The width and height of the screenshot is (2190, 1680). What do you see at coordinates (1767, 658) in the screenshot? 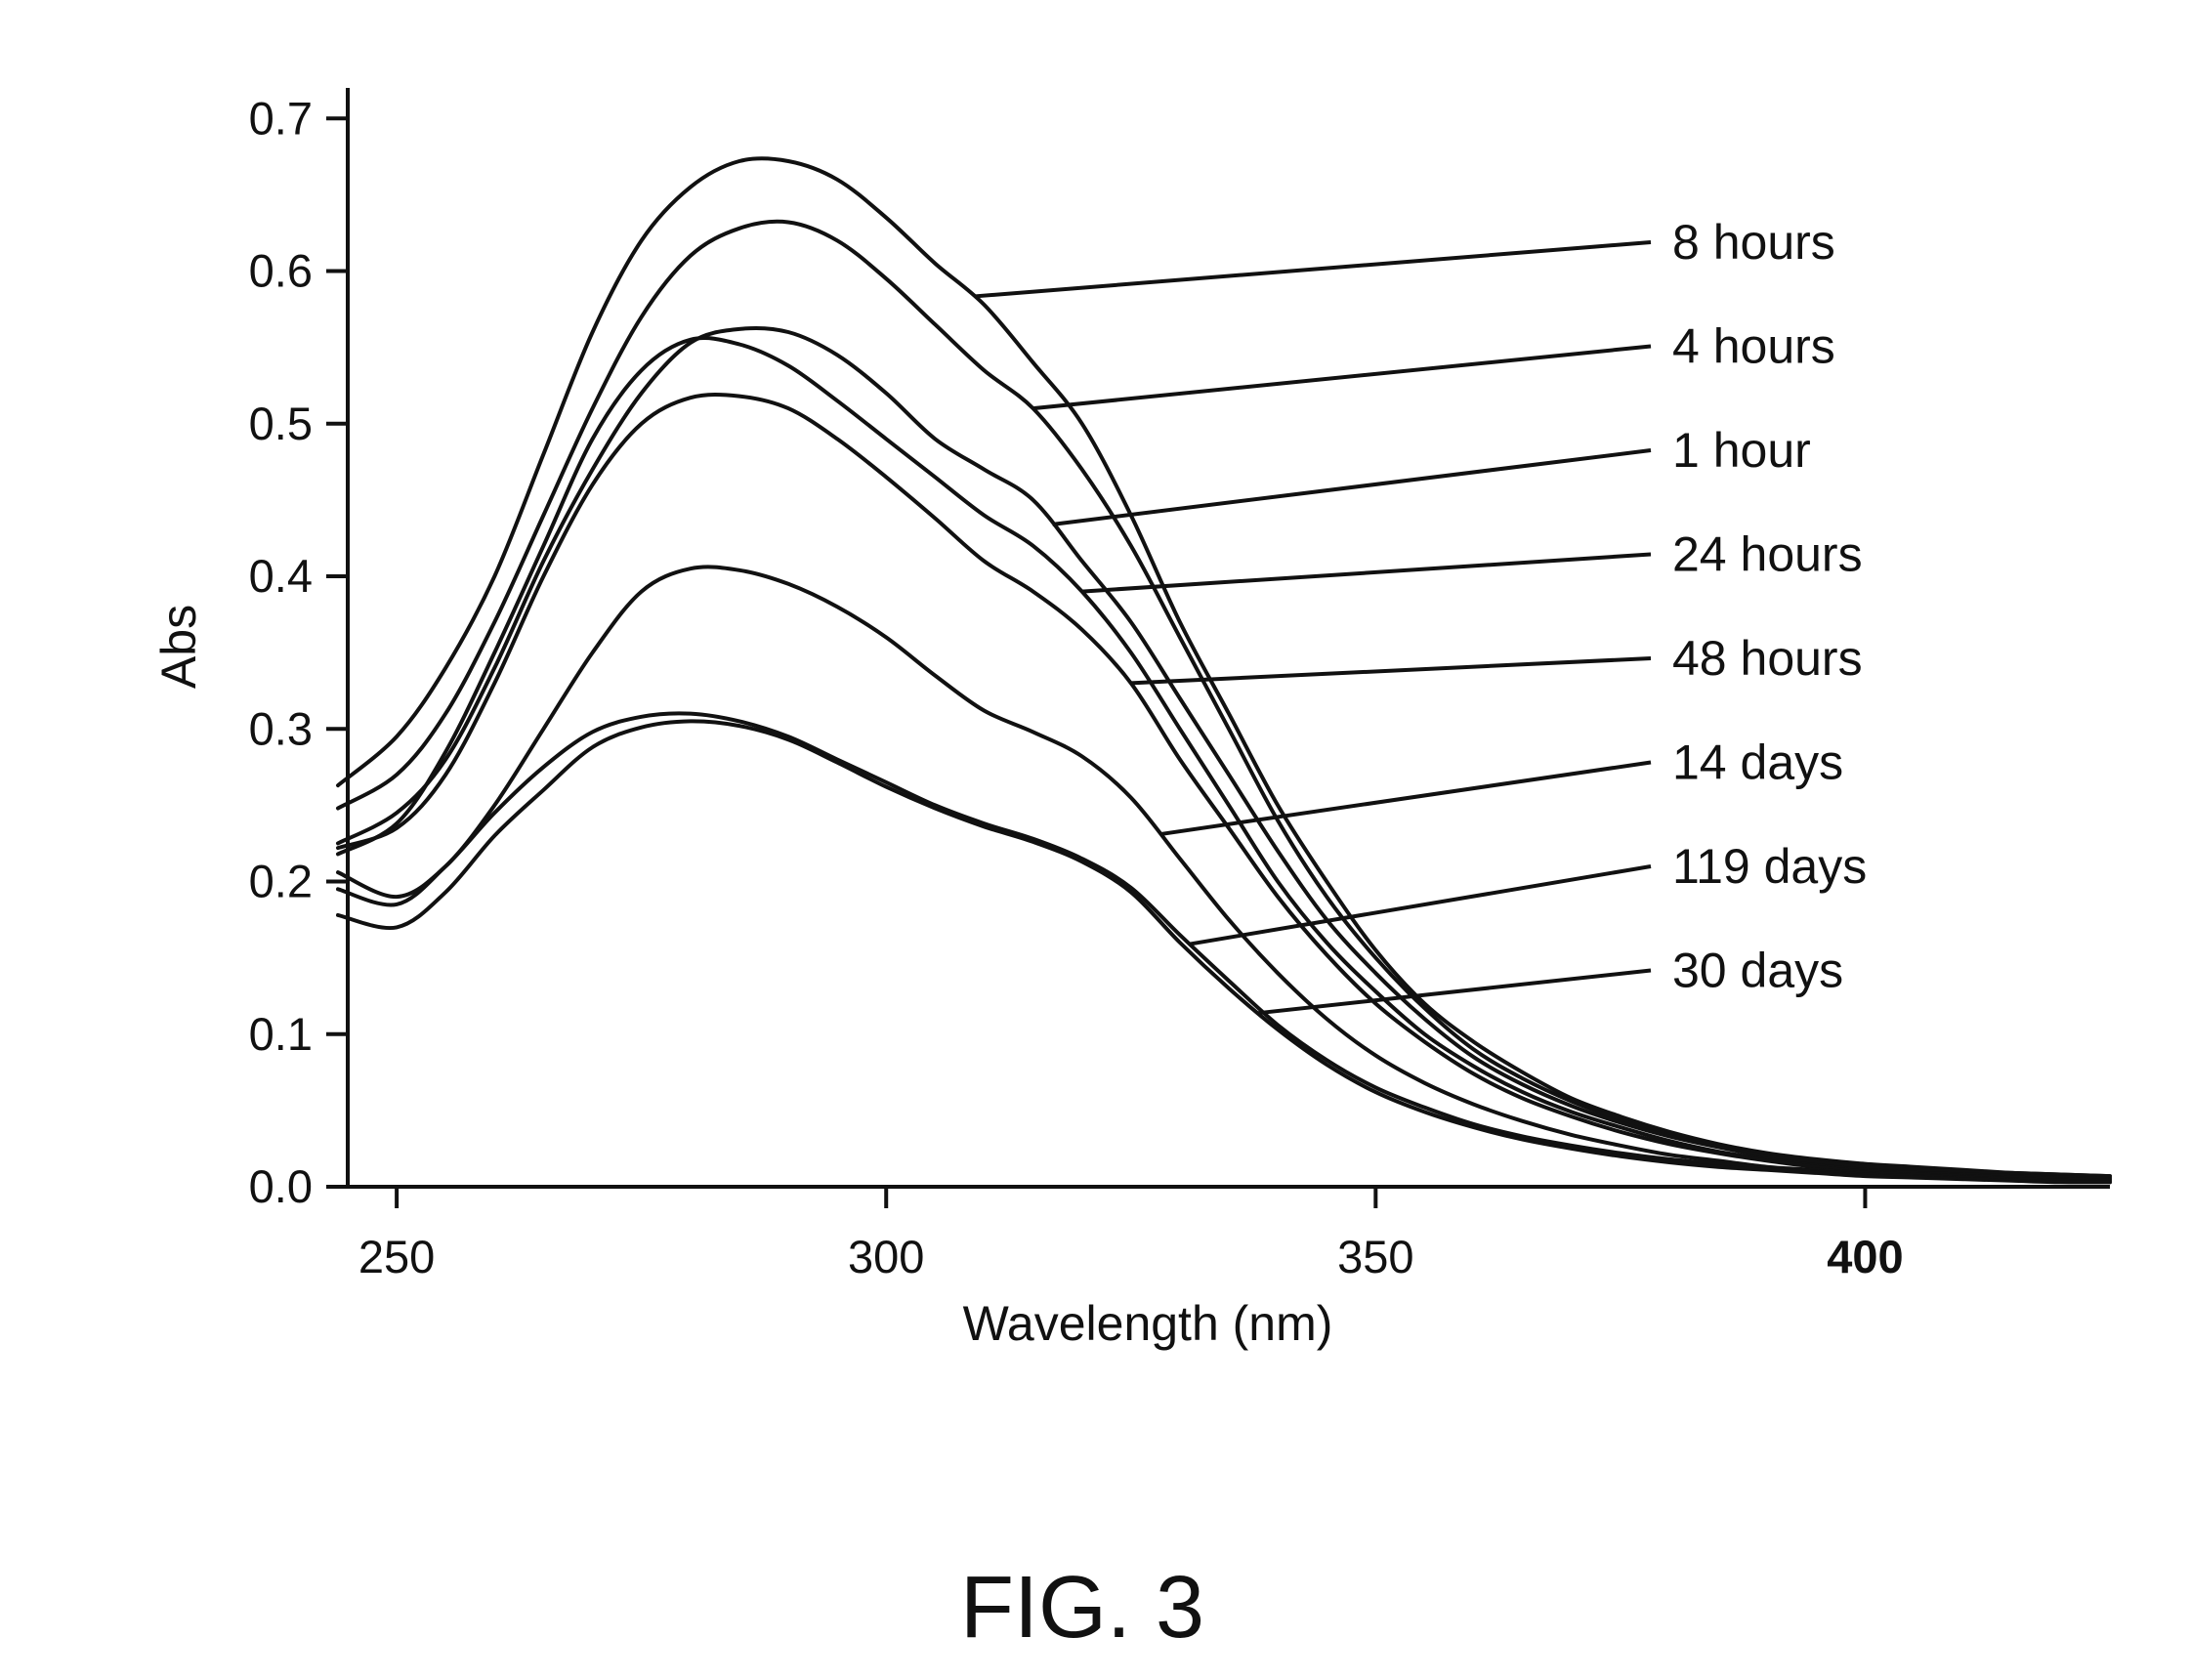
I see `legend-label: 48 hours` at bounding box center [1767, 658].